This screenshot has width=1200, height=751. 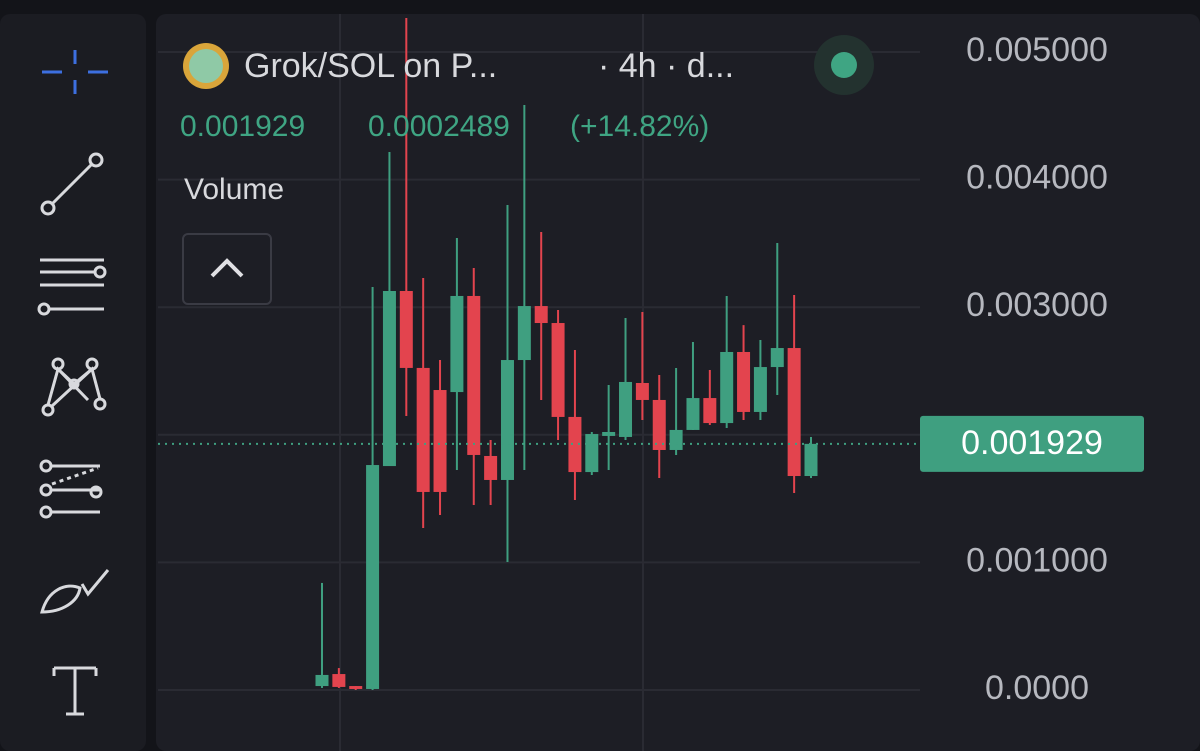 What do you see at coordinates (844, 65) in the screenshot?
I see `status-dot` at bounding box center [844, 65].